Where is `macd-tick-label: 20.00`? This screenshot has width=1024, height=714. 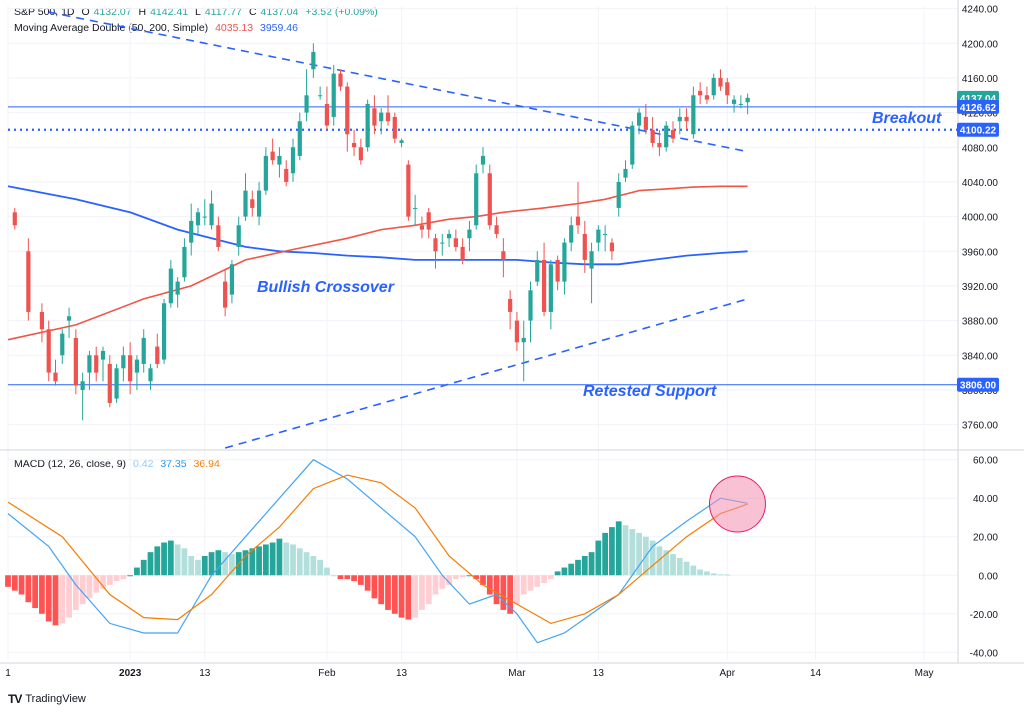
macd-tick-label: 20.00 is located at coordinates (985, 538).